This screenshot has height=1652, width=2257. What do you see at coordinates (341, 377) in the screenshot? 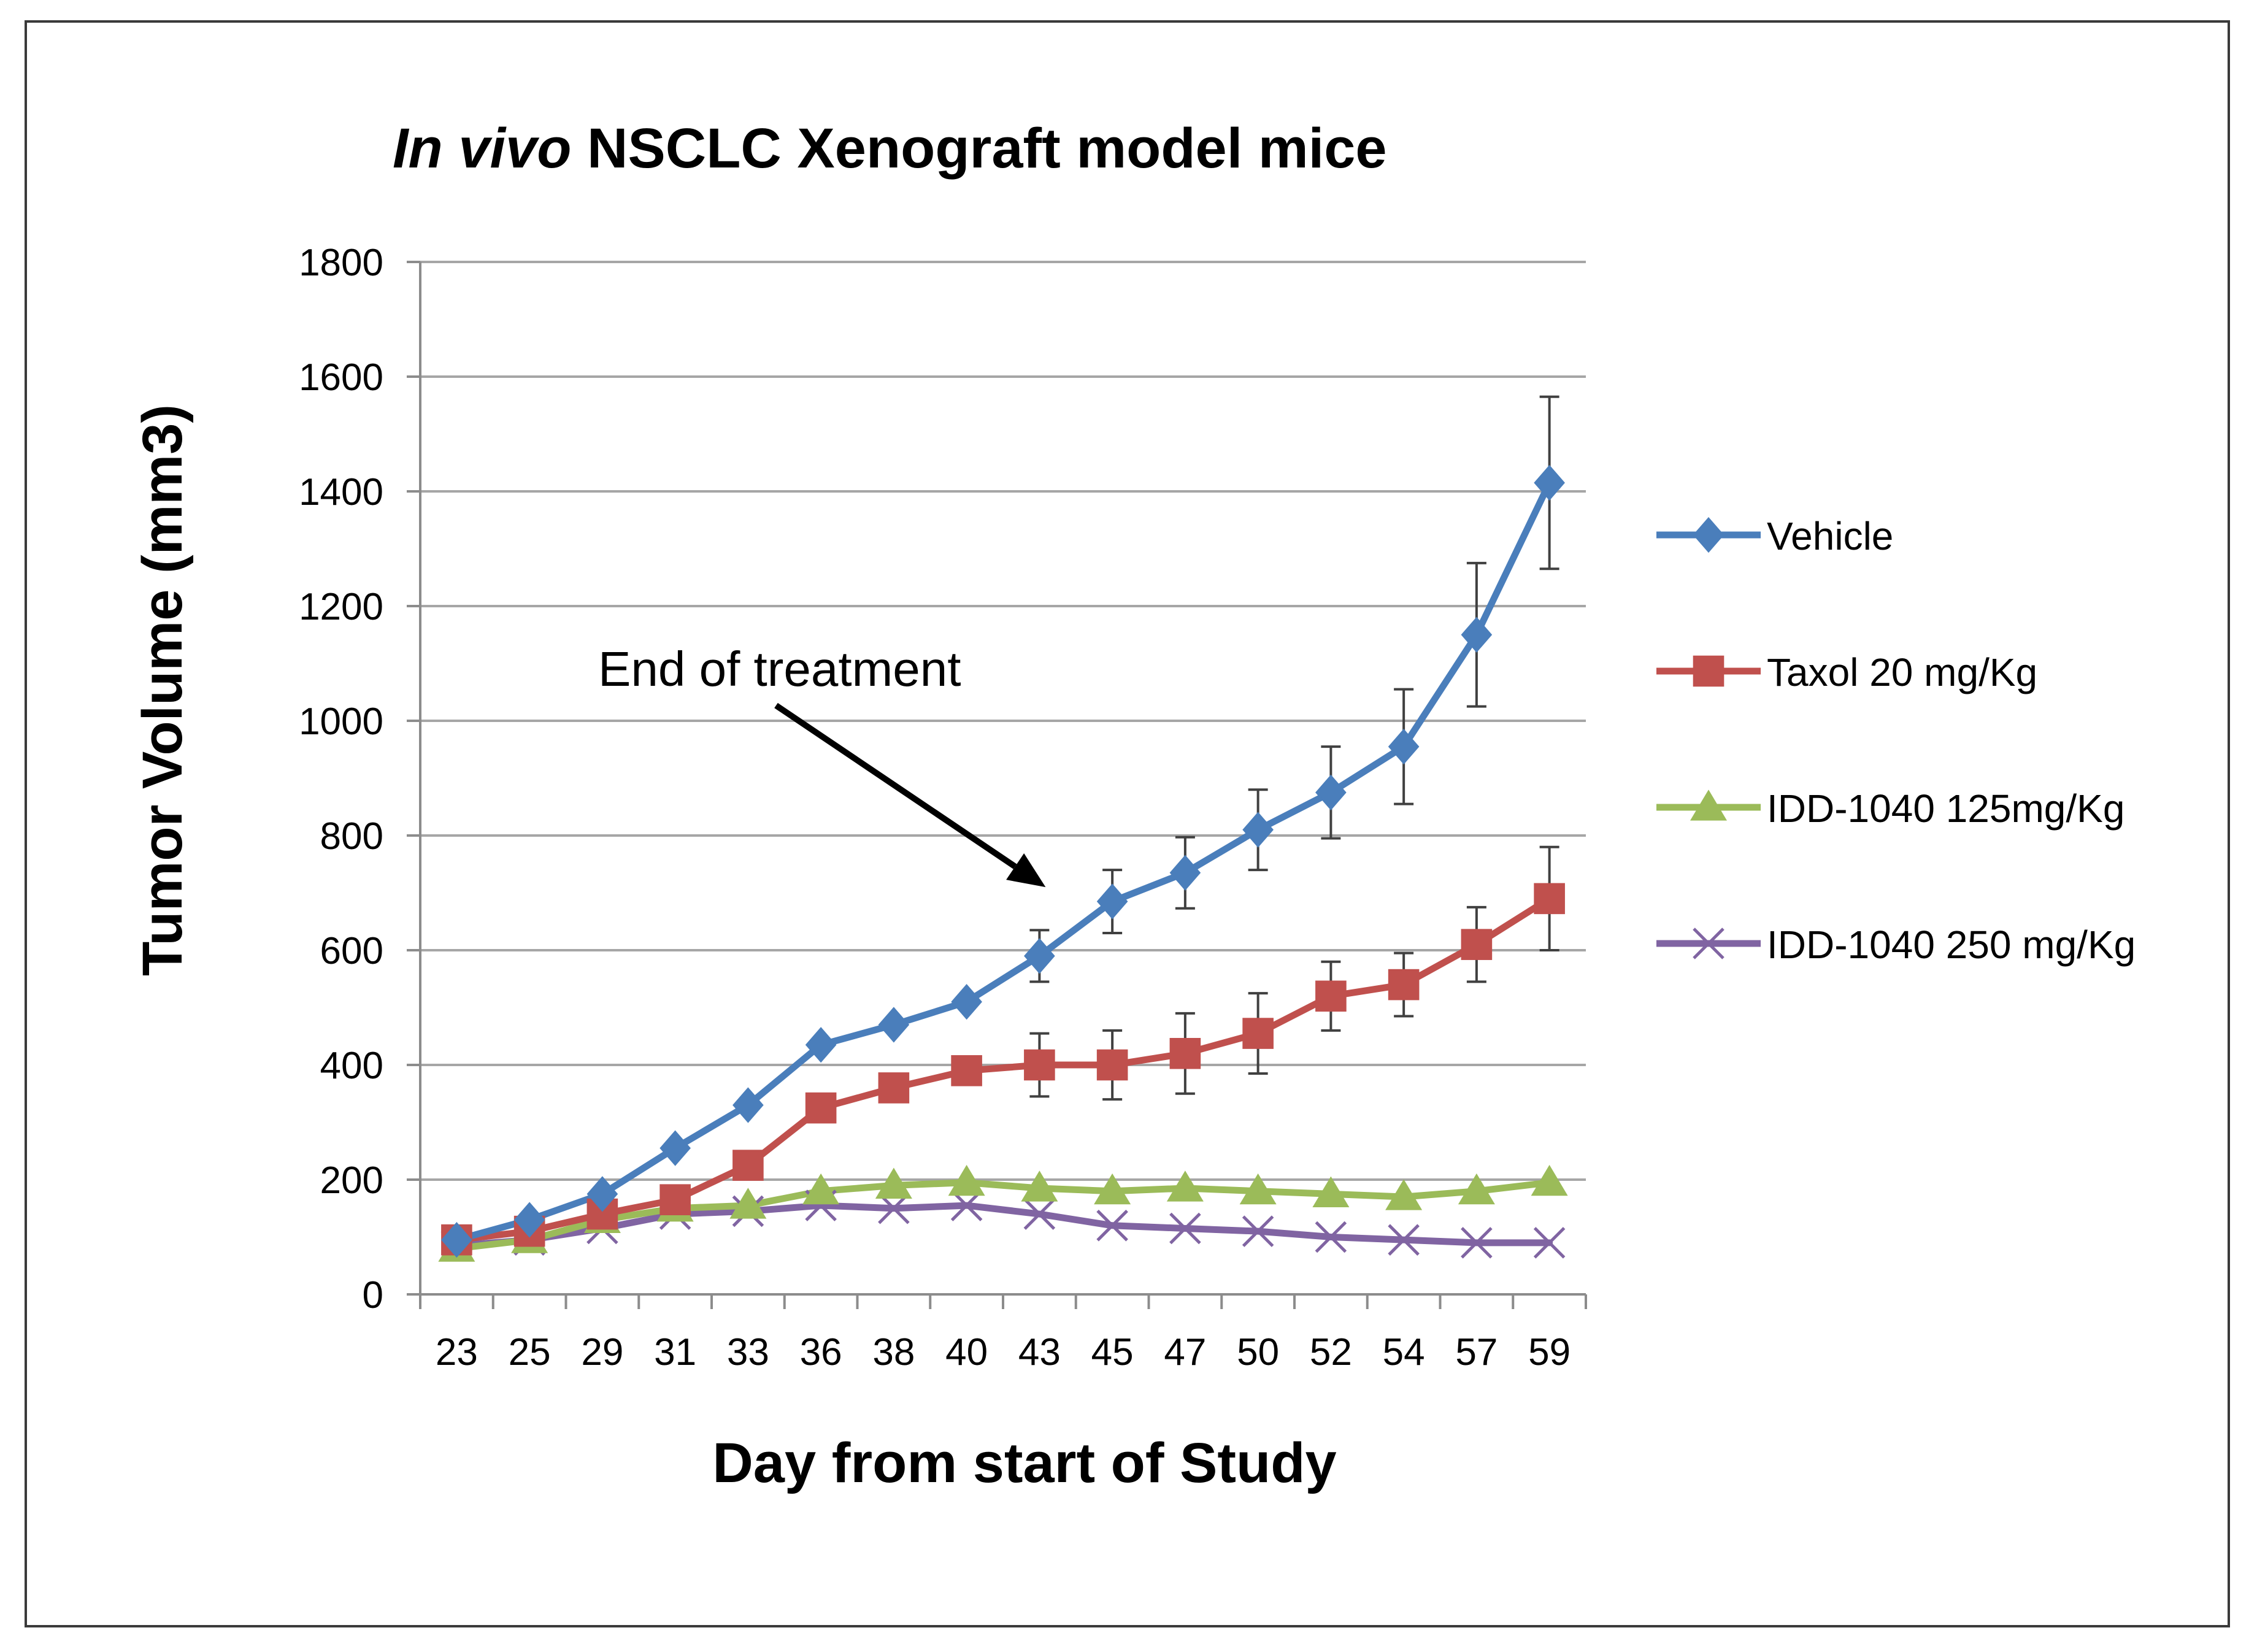
I see `y-tick-label: 1600` at bounding box center [341, 377].